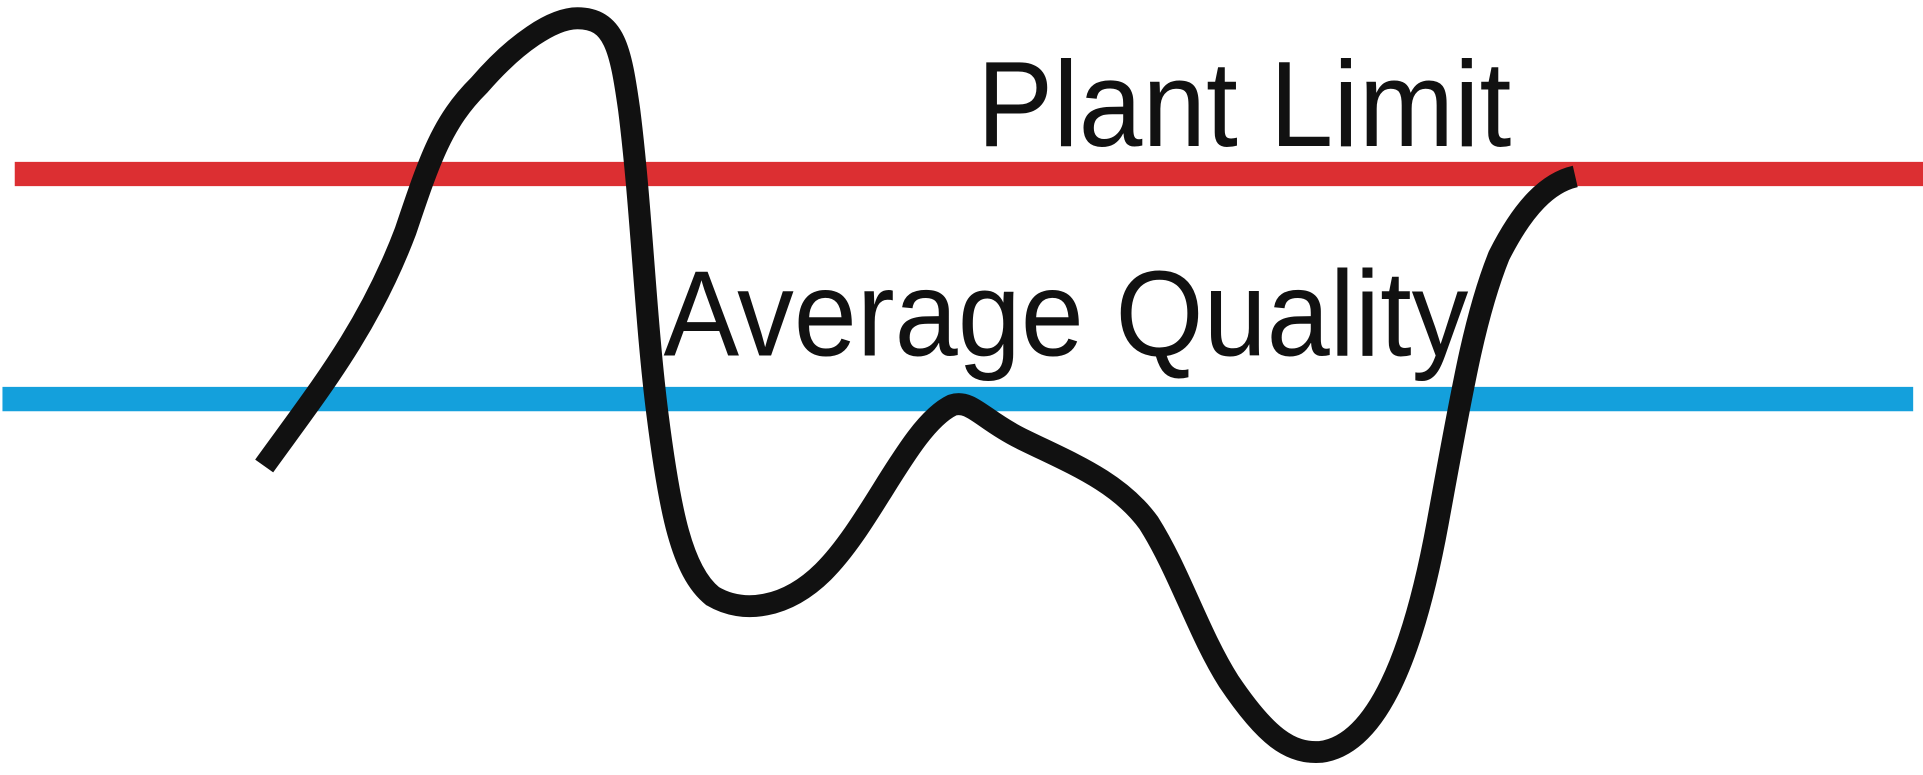 The image size is (1923, 775). What do you see at coordinates (1244, 104) in the screenshot?
I see `plant-limit-label: Plant Limit` at bounding box center [1244, 104].